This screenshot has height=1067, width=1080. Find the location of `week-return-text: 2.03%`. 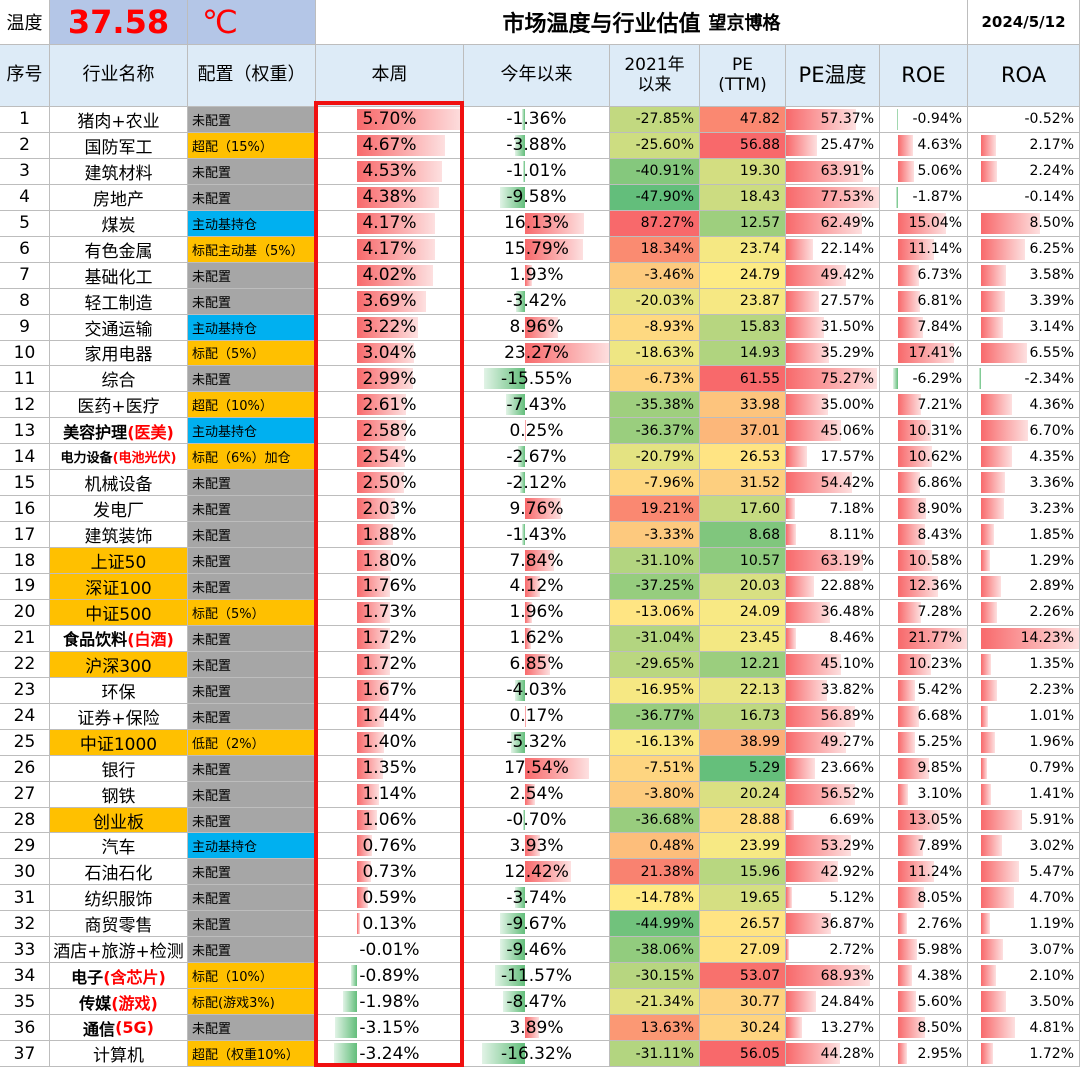

week-return-text: 2.03% is located at coordinates (389, 508).